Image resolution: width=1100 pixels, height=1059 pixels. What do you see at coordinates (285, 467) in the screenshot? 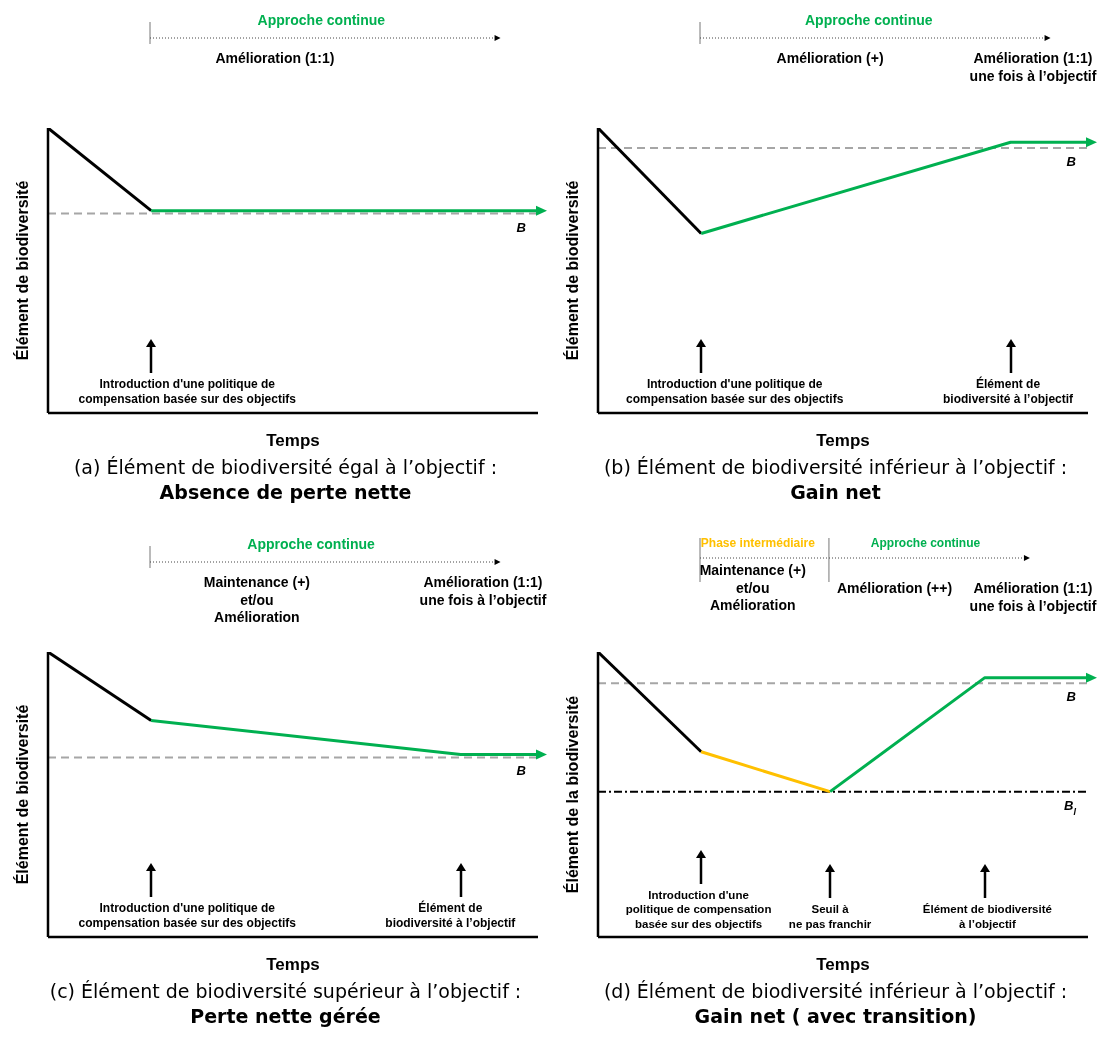
I see `text: (a) Élément de biodiversité égal à l’objectif :` at bounding box center [285, 467].